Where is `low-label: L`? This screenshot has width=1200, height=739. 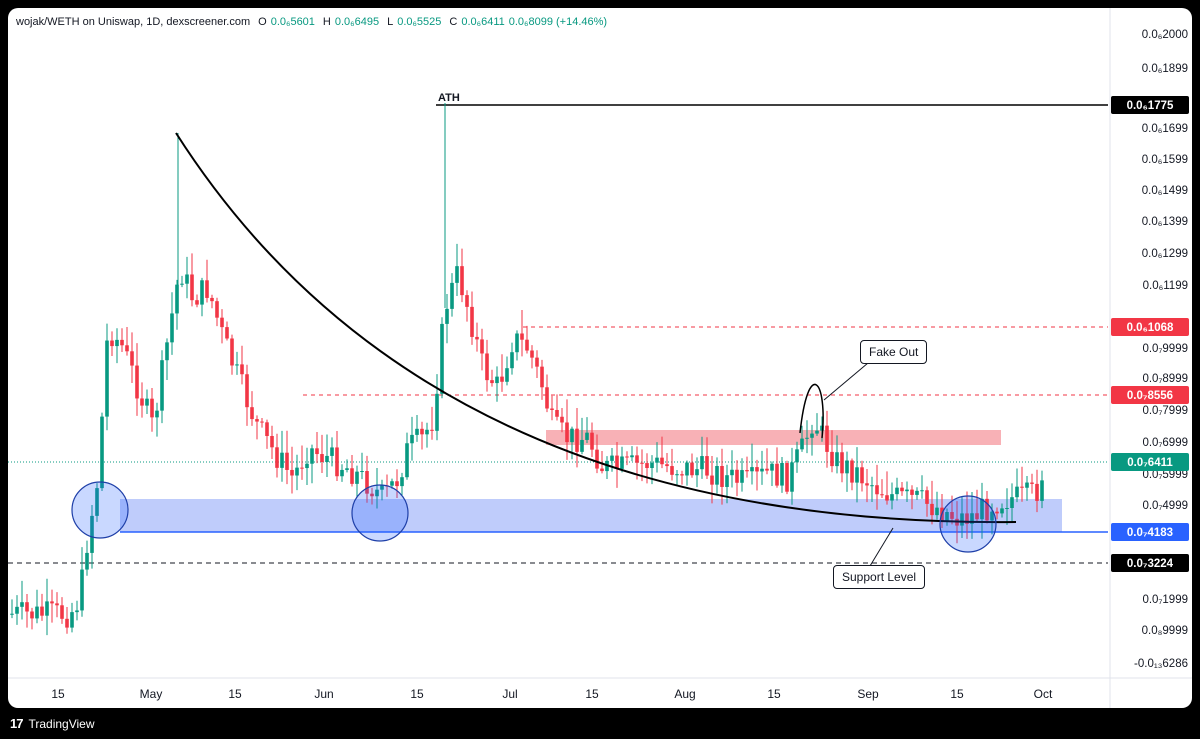
low-label: L is located at coordinates (390, 22).